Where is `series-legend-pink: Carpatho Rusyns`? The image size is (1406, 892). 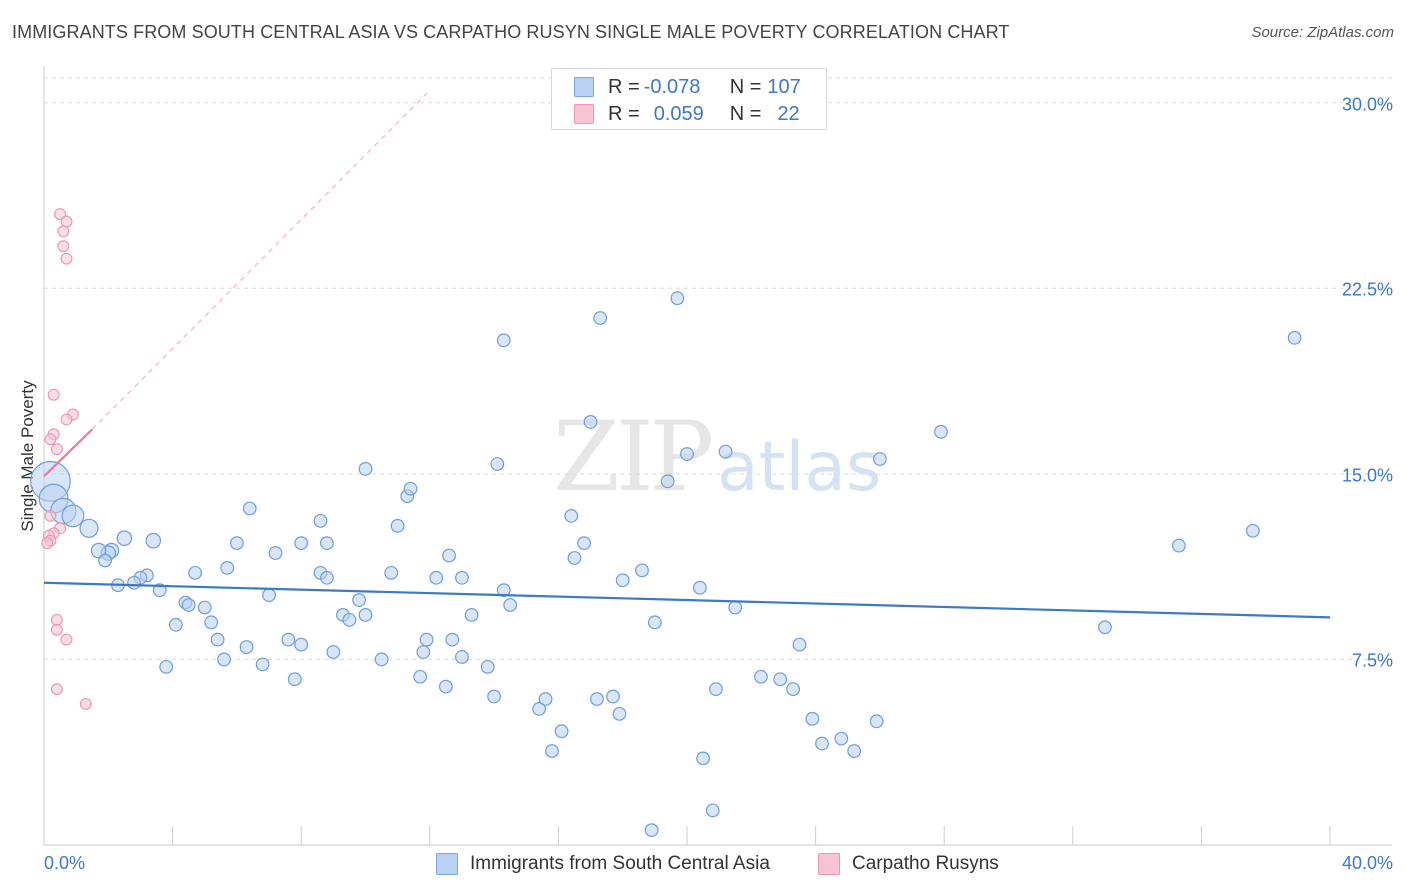 series-legend-pink: Carpatho Rusyns is located at coordinates (908, 864).